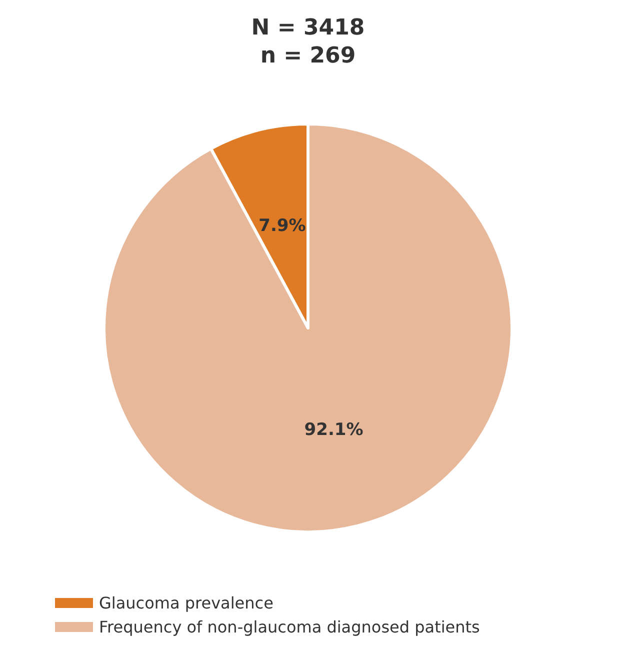 The image size is (618, 658). I want to click on chart-title: N = 3418, so click(308, 28).